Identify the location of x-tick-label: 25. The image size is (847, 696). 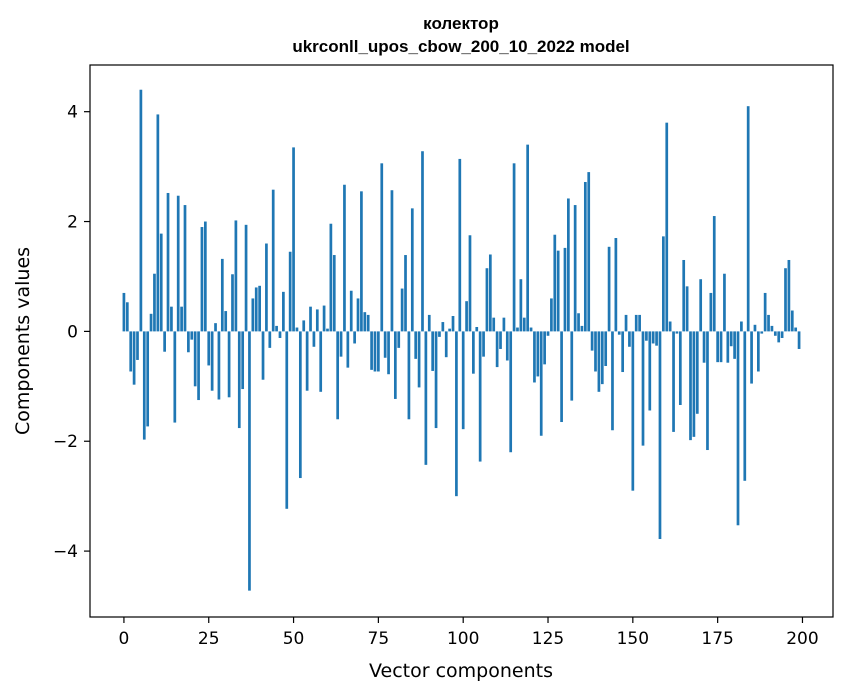
(209, 639).